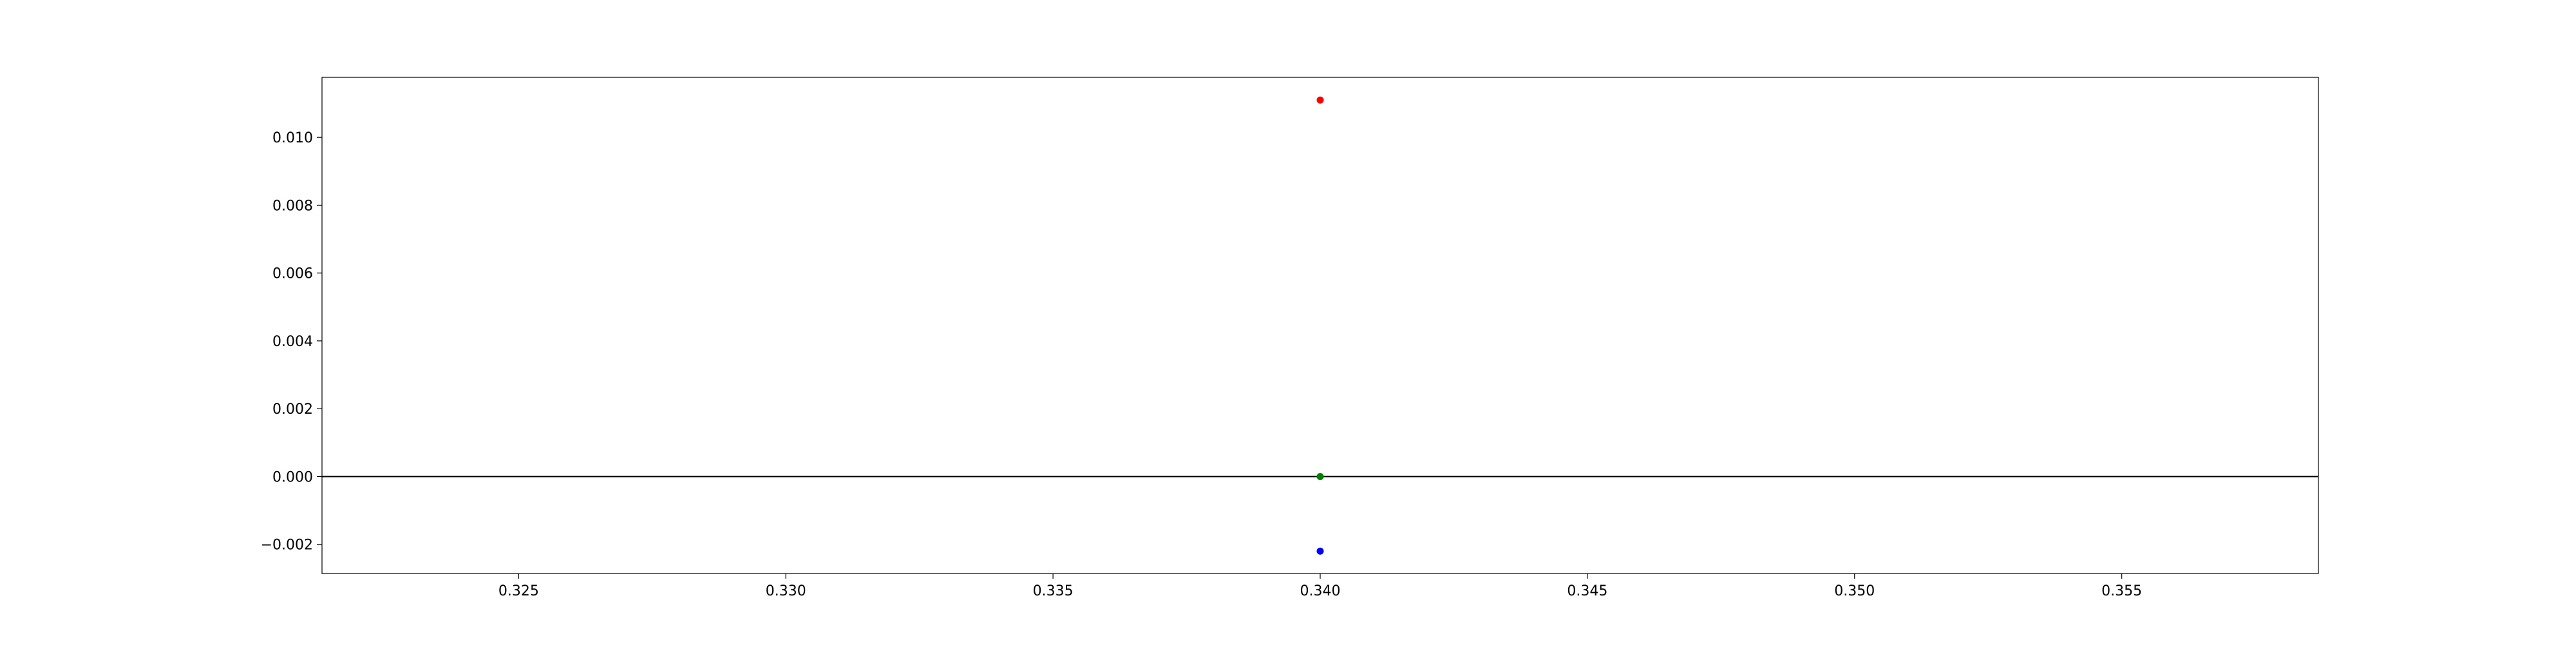  What do you see at coordinates (786, 591) in the screenshot?
I see `x-tick-label: 0.330` at bounding box center [786, 591].